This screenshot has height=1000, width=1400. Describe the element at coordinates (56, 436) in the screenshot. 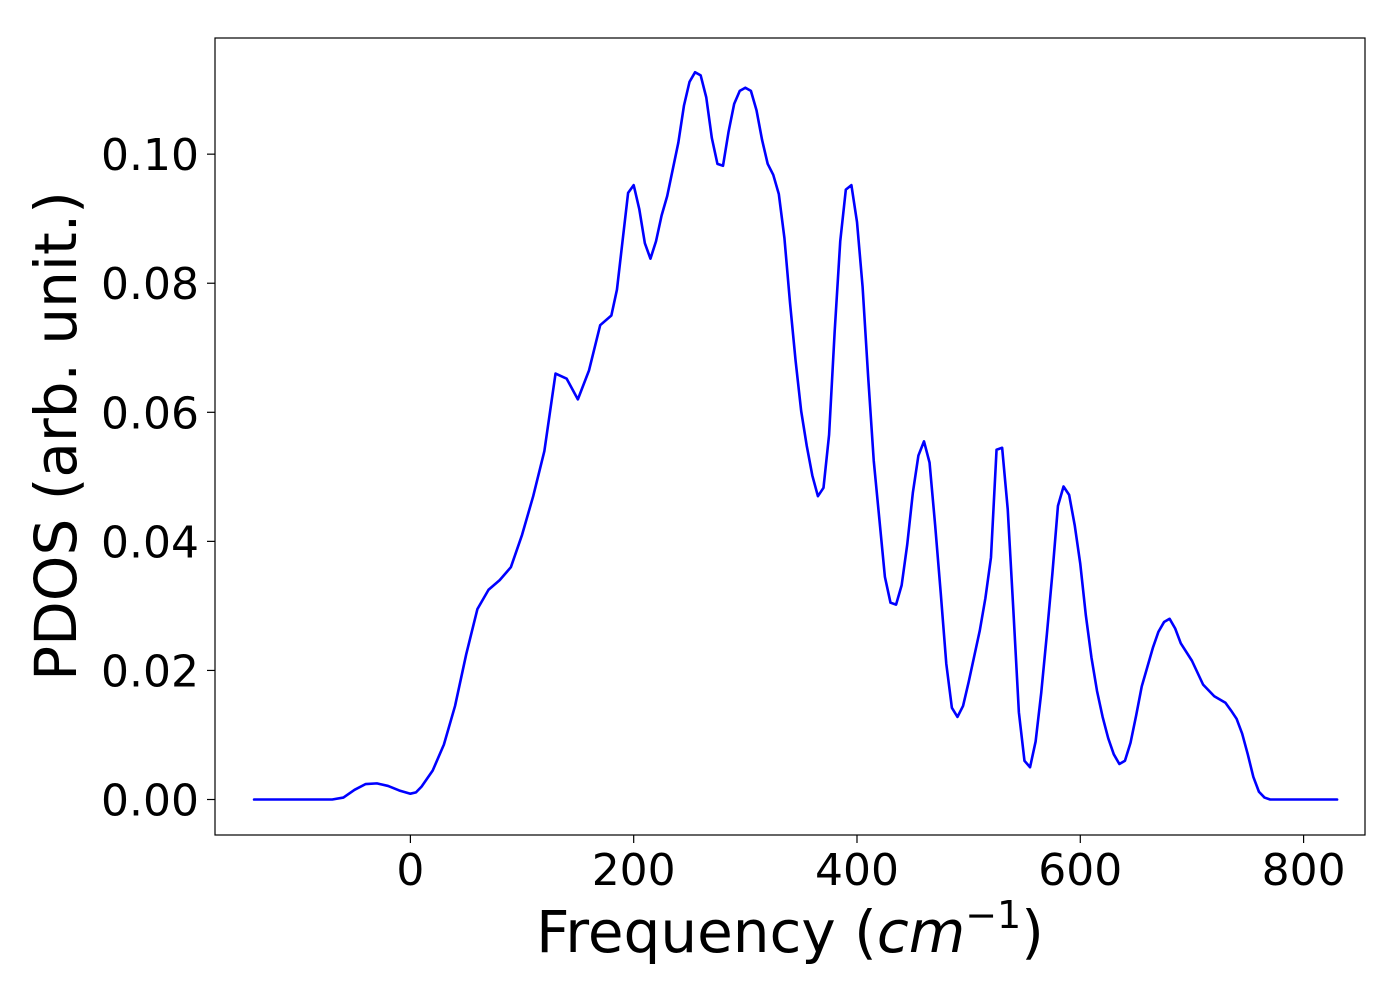

I see `y-axis-label: PDOS (arb. unit.)` at that location.